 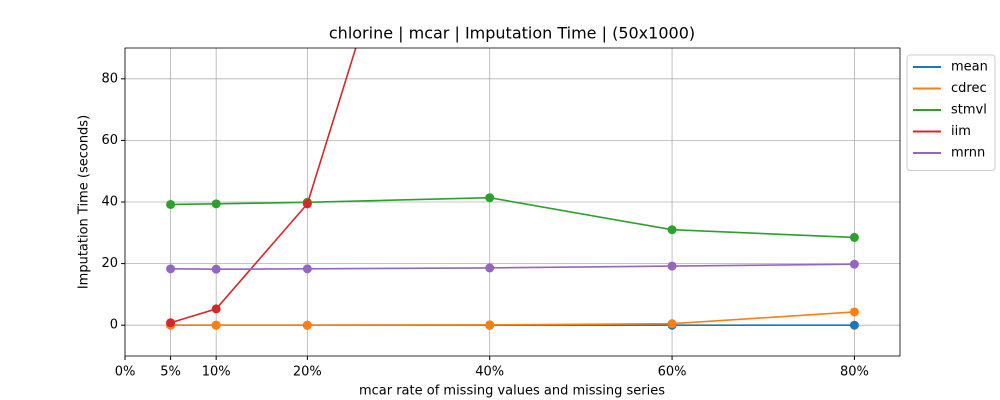 I want to click on x-tick-label: 5%, so click(x=170, y=372).